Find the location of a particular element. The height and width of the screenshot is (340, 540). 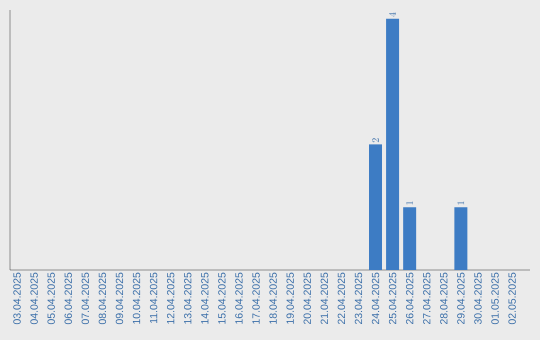

x-tick-label: 15.04.2025 is located at coordinates (222, 298).